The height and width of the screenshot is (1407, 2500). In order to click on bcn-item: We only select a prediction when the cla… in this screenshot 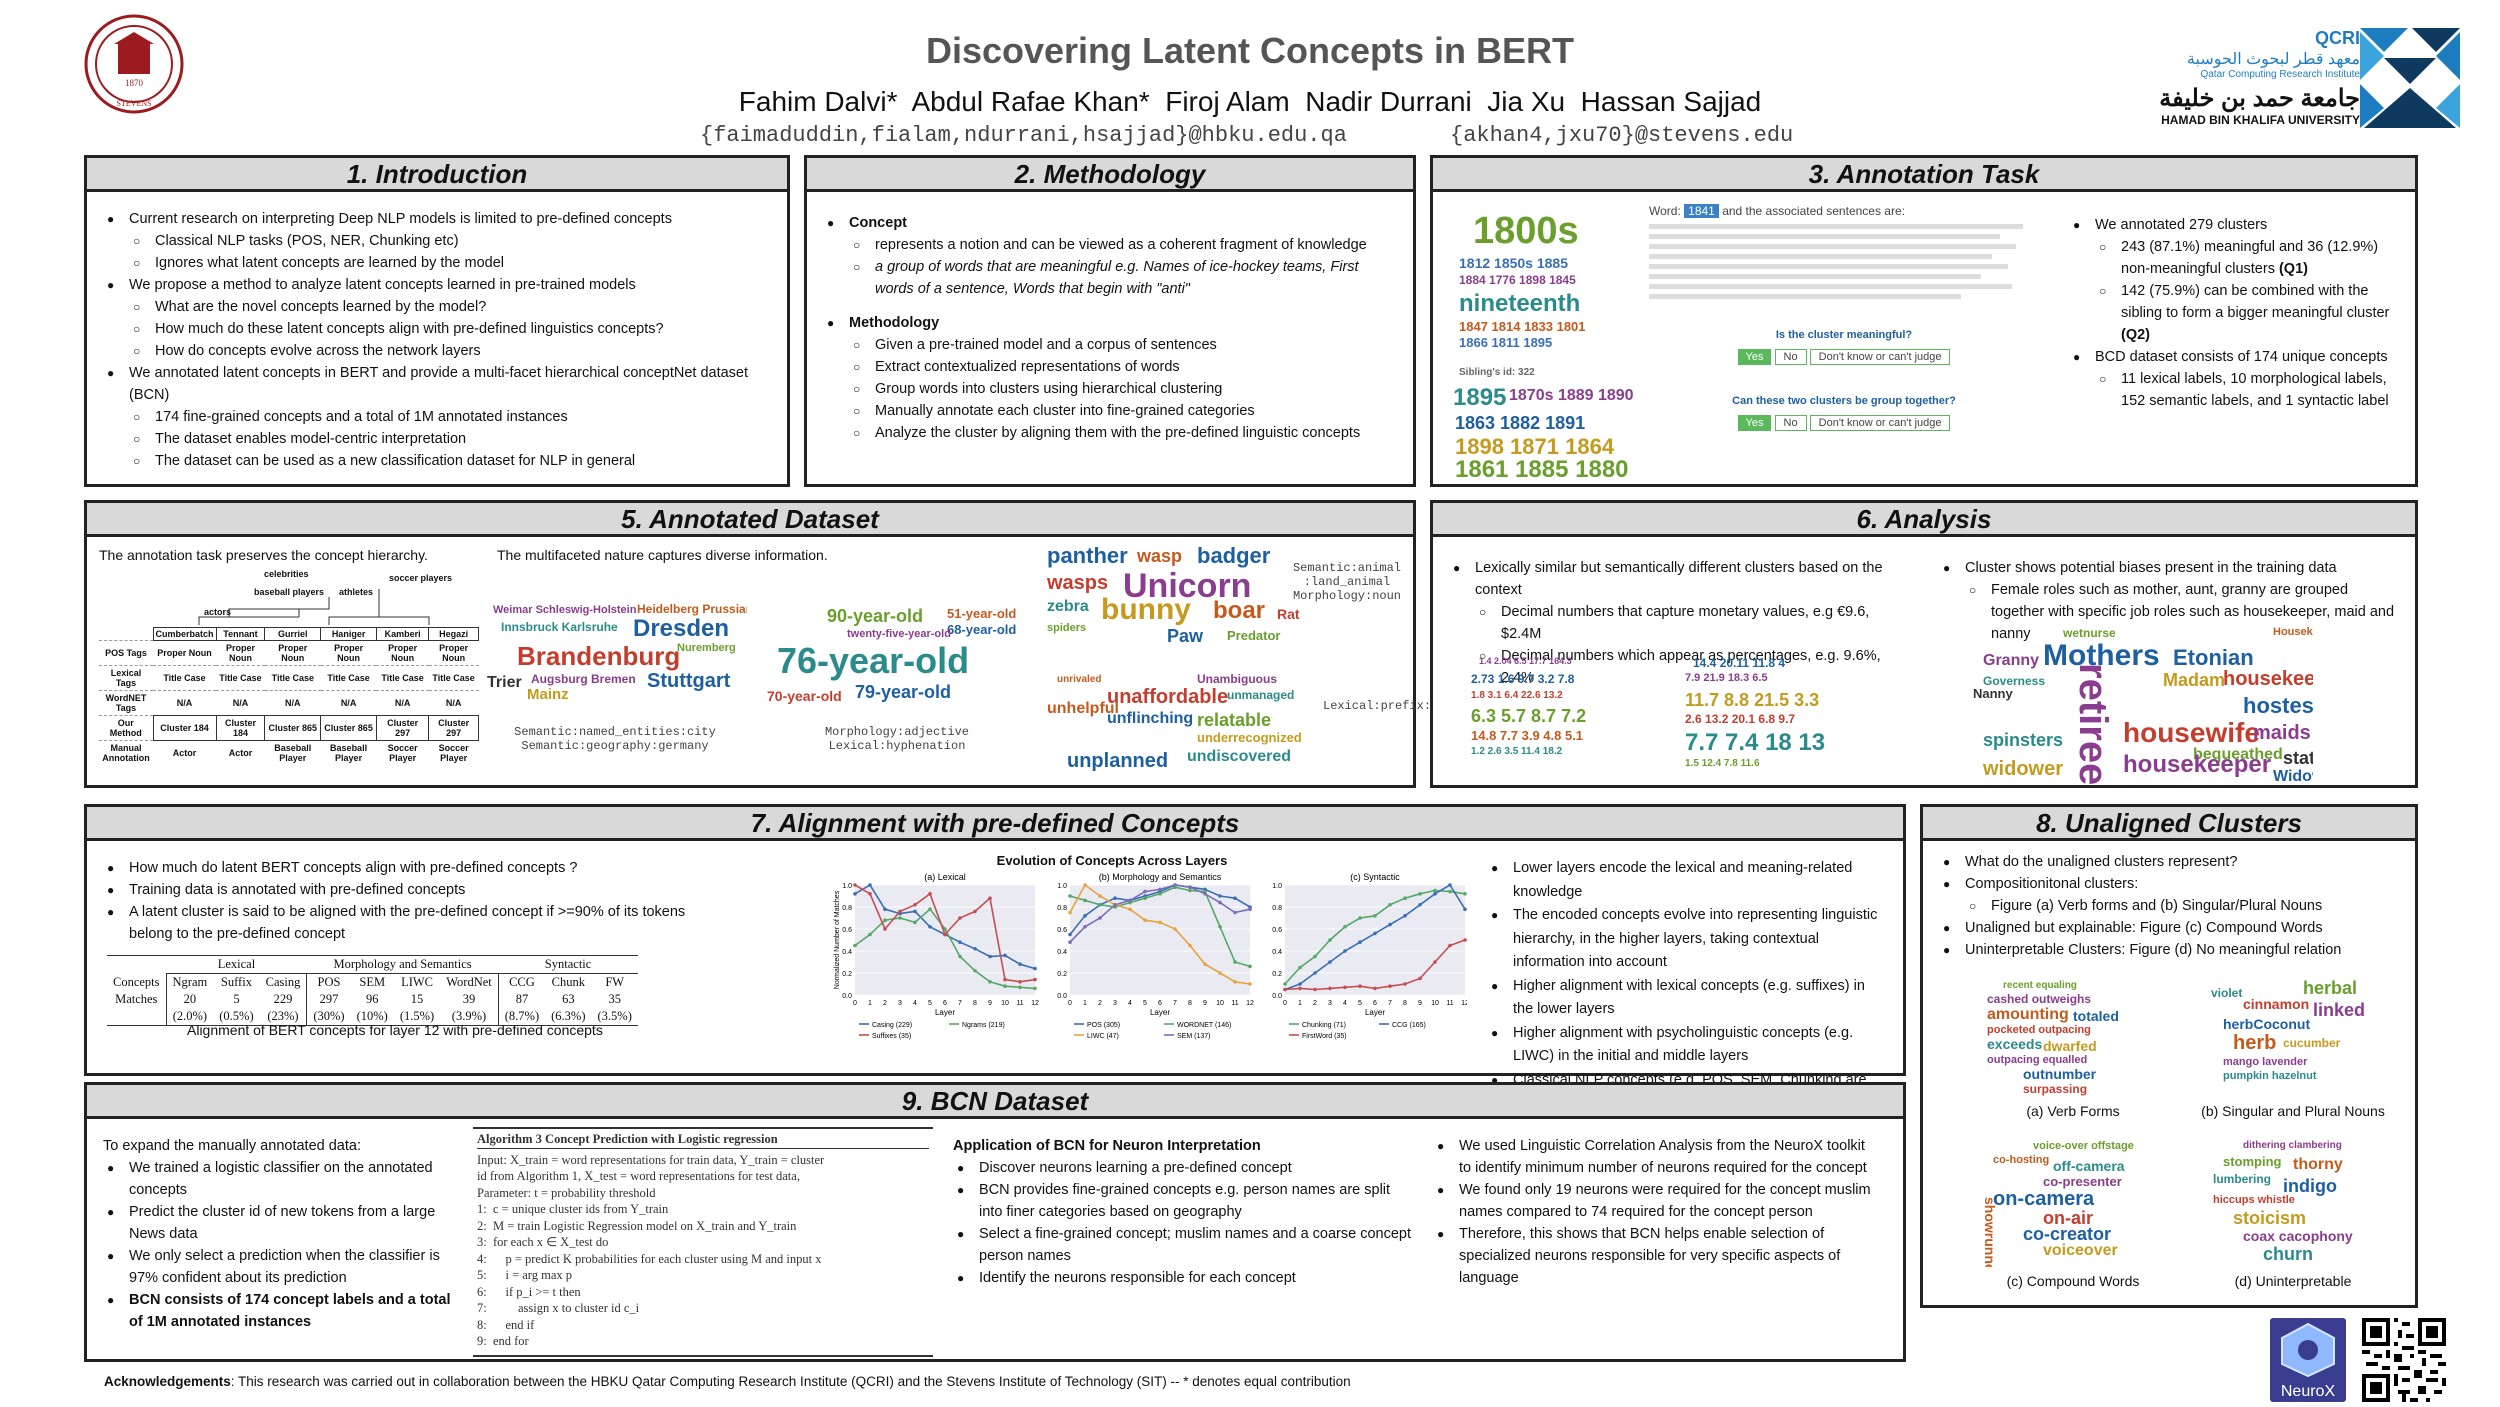, I will do `click(277, 1267)`.